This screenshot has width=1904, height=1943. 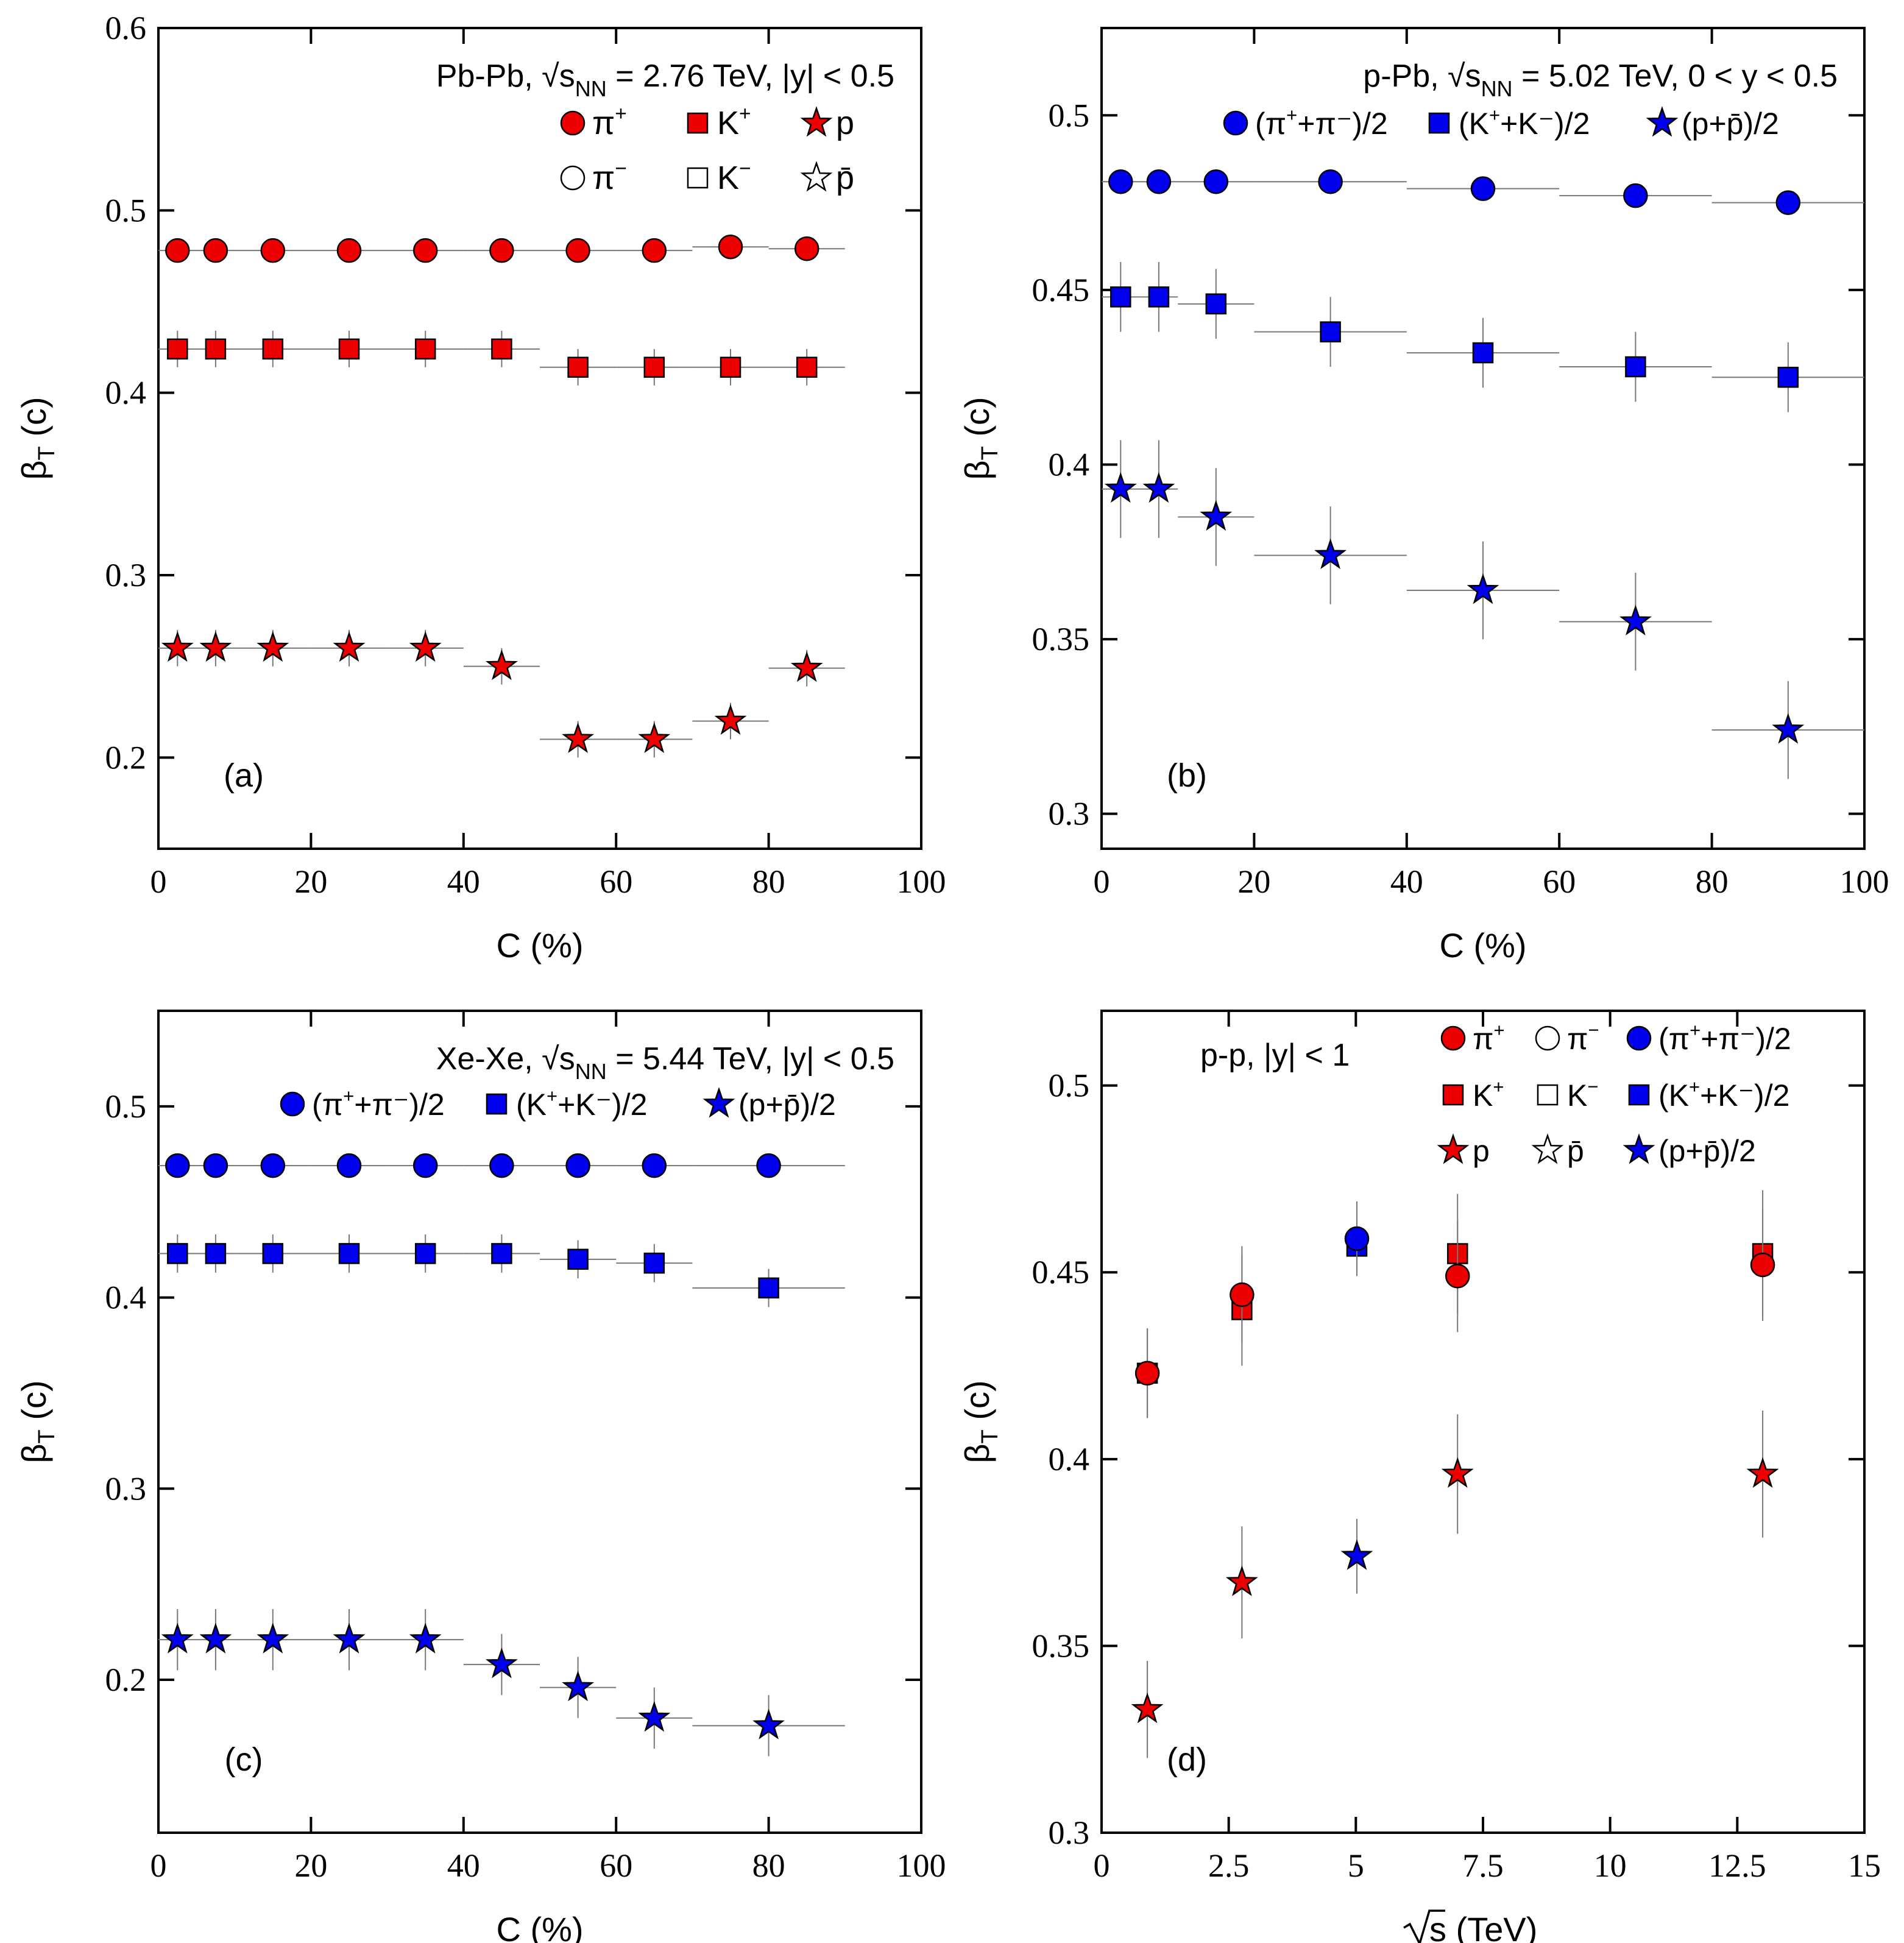 What do you see at coordinates (1865, 1865) in the screenshot?
I see `x-tick-label: 15` at bounding box center [1865, 1865].